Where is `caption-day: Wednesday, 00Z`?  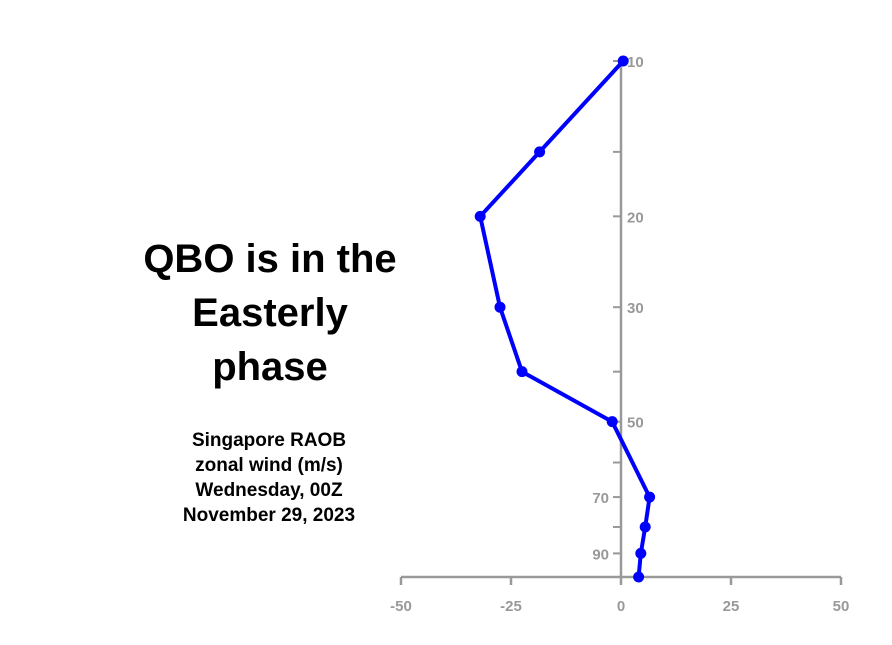
caption-day: Wednesday, 00Z is located at coordinates (269, 490).